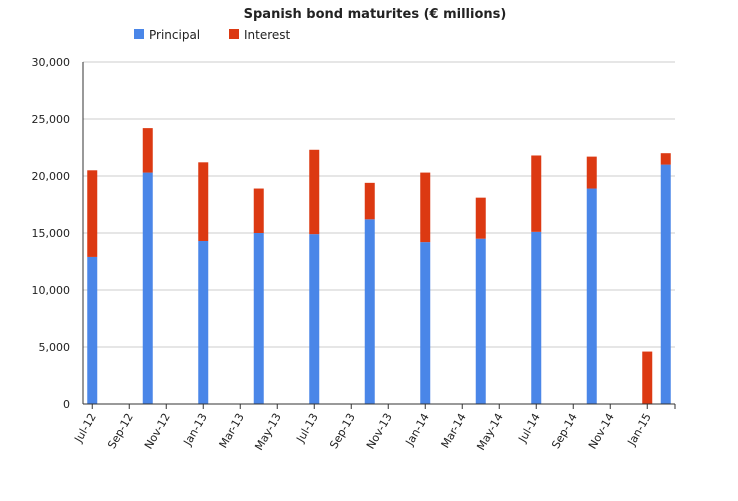 The width and height of the screenshot is (738, 501). What do you see at coordinates (51, 176) in the screenshot?
I see `y-tick-label: 20,000` at bounding box center [51, 176].